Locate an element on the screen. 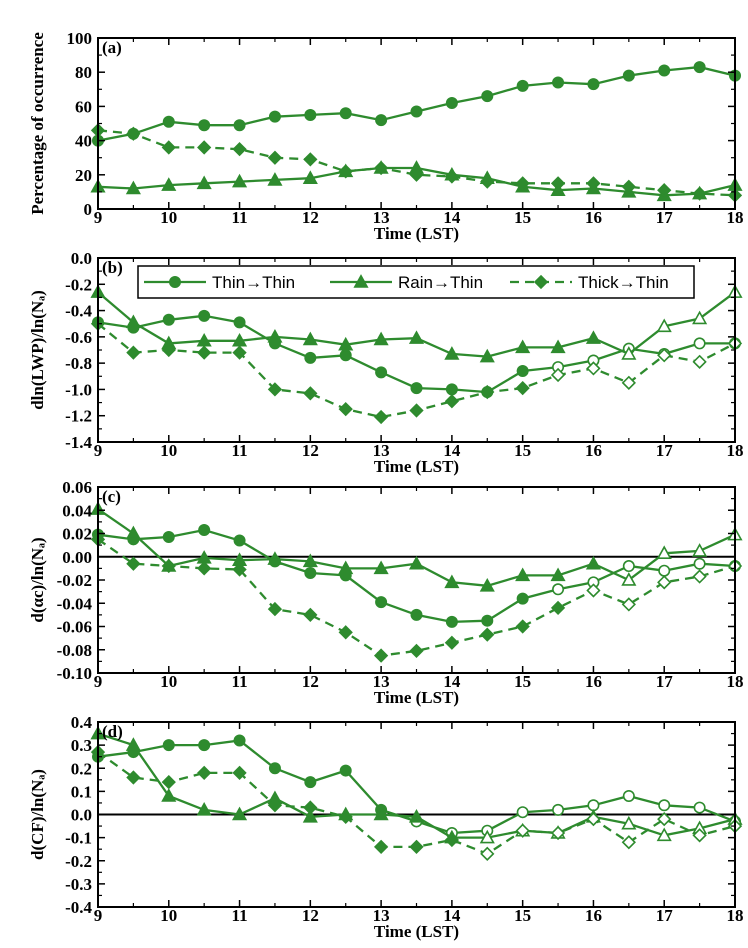  y-tick-label: -0.4 is located at coordinates (78, 311).